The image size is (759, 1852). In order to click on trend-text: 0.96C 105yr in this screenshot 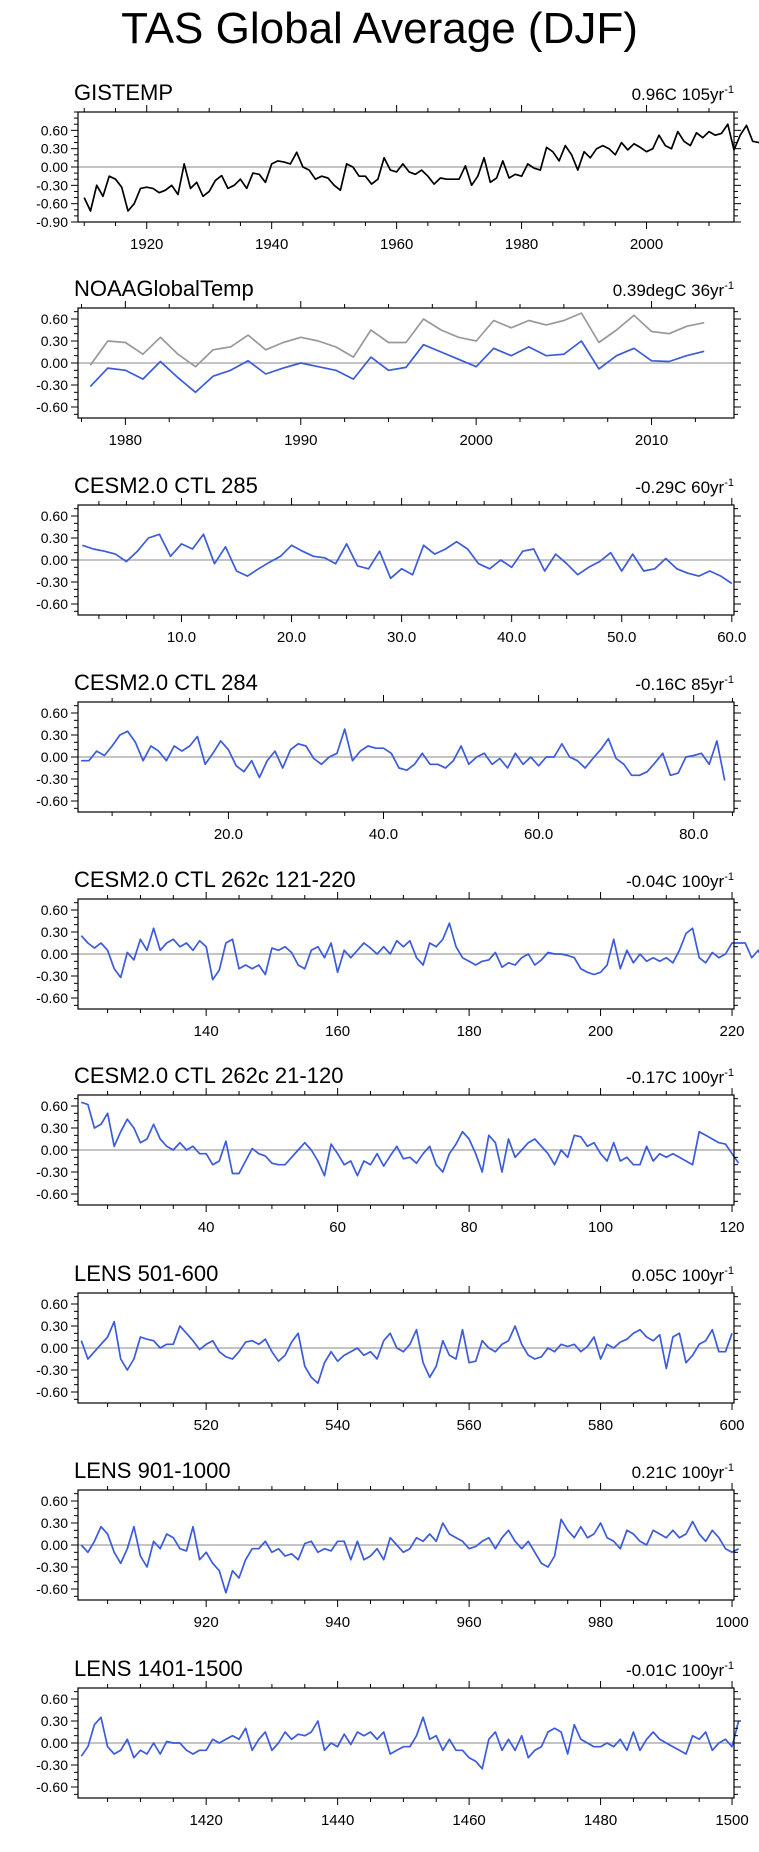, I will do `click(678, 94)`.